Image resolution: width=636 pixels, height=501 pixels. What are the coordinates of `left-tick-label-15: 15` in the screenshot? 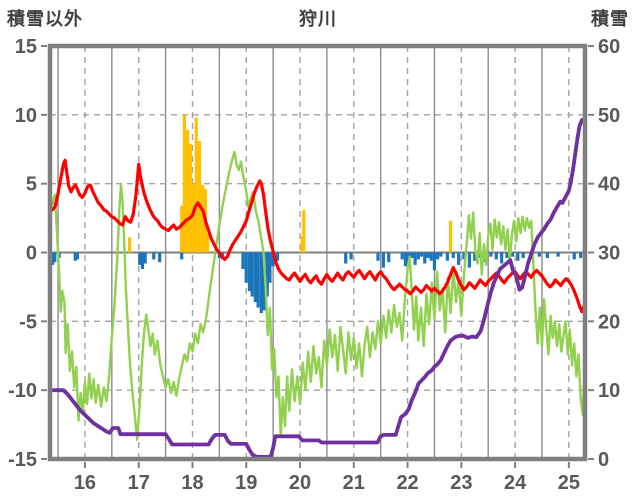 It's located at (26, 47).